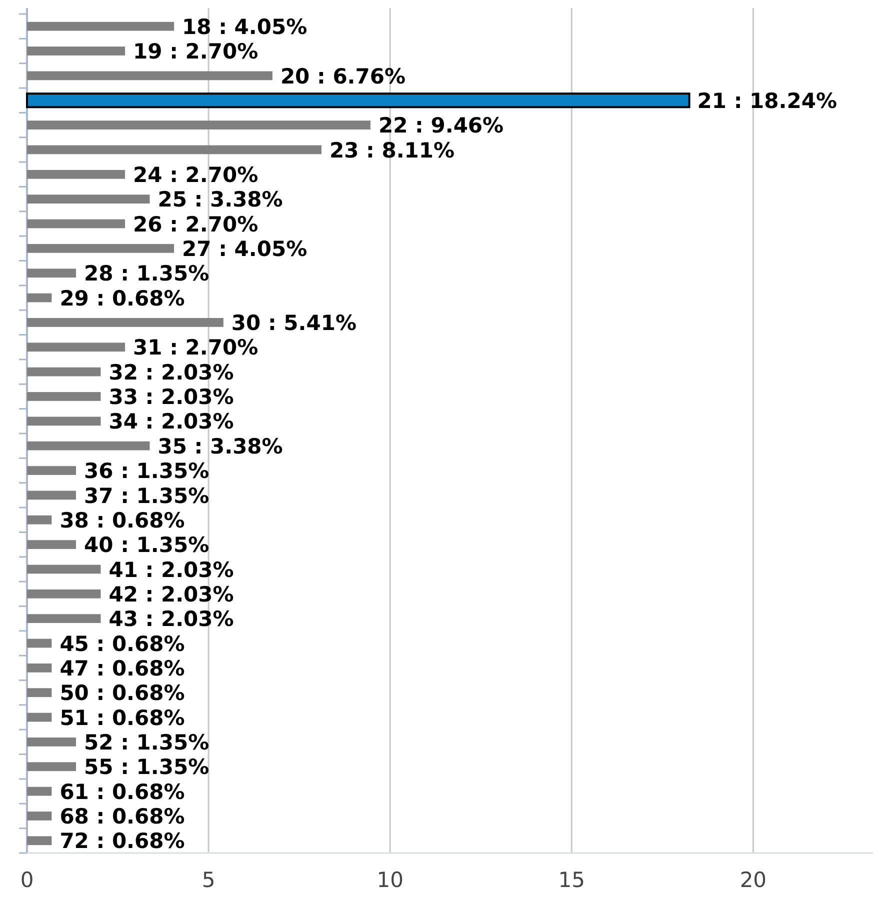 The height and width of the screenshot is (901, 881). What do you see at coordinates (393, 126) in the screenshot?
I see `y-tick-label: 22` at bounding box center [393, 126].